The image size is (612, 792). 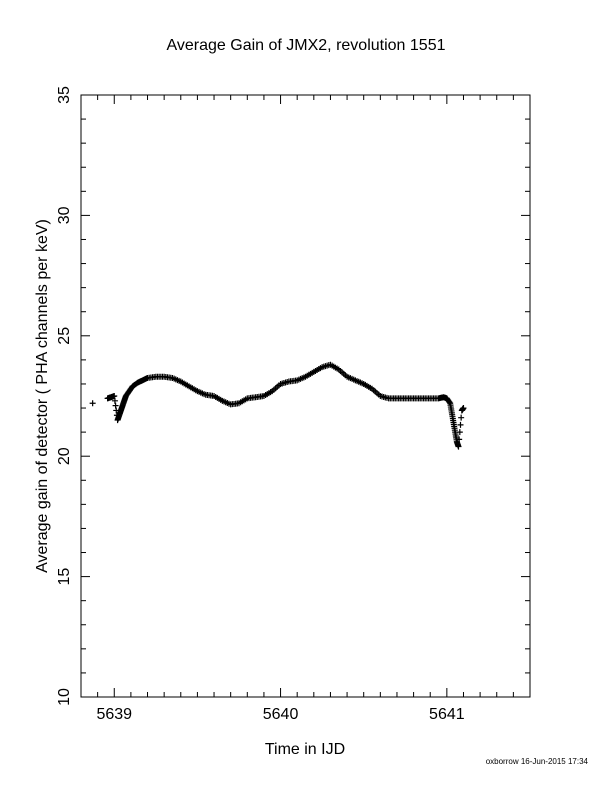 What do you see at coordinates (536, 761) in the screenshot?
I see `footer-timestamp: oxborrow 16-Jun-2015 17:34` at bounding box center [536, 761].